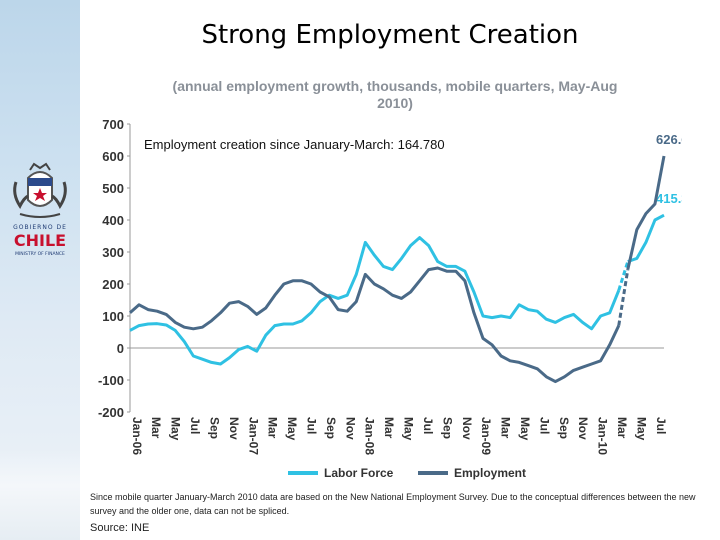 The height and width of the screenshot is (540, 720). Describe the element at coordinates (111, 412) in the screenshot. I see `y-tick-label: -200` at that location.